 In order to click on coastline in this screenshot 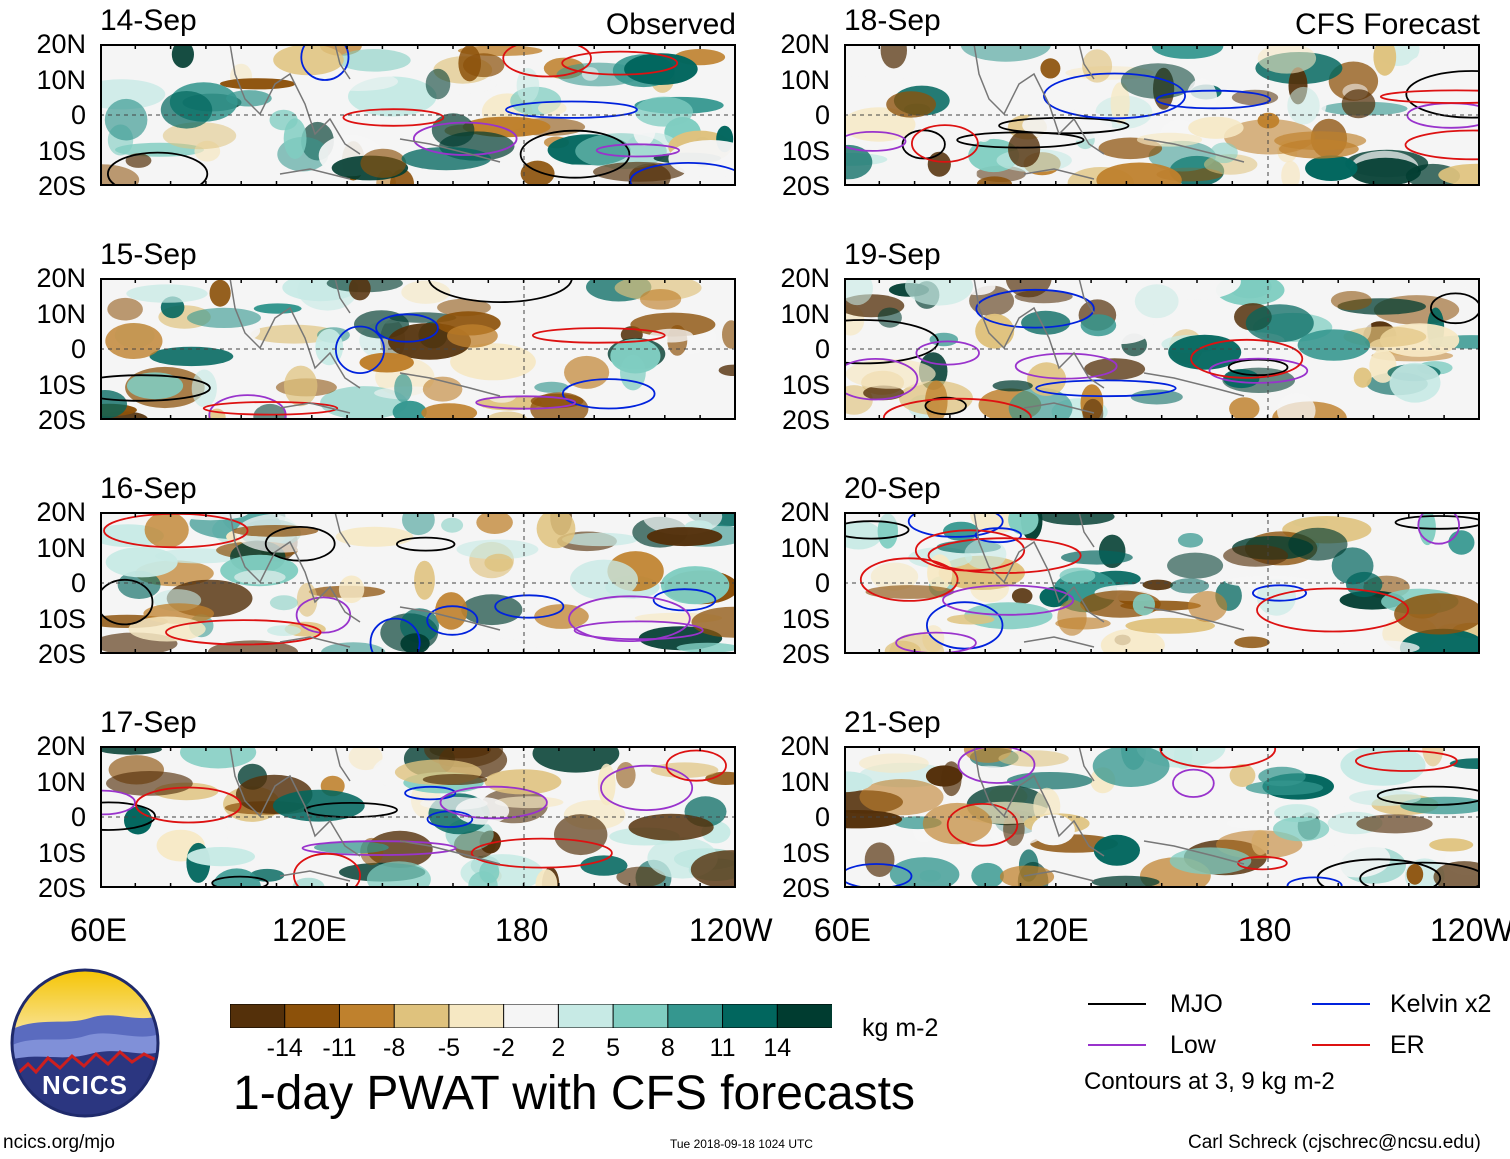, I will do `click(365, 346)`.